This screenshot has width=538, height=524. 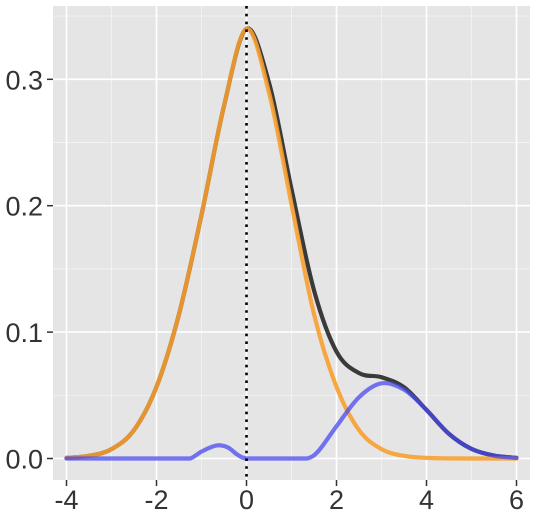 What do you see at coordinates (24, 80) in the screenshot?
I see `y-tick-label: 0.3` at bounding box center [24, 80].